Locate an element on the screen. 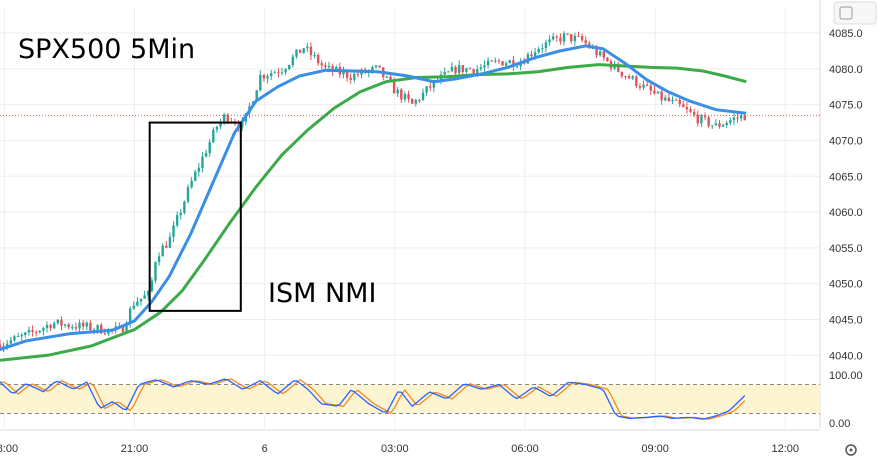 Image resolution: width=879 pixels, height=465 pixels. time-axis: 18:00 21:00 6 03:00 06:00 09:00 12:00 is located at coordinates (399, 449).